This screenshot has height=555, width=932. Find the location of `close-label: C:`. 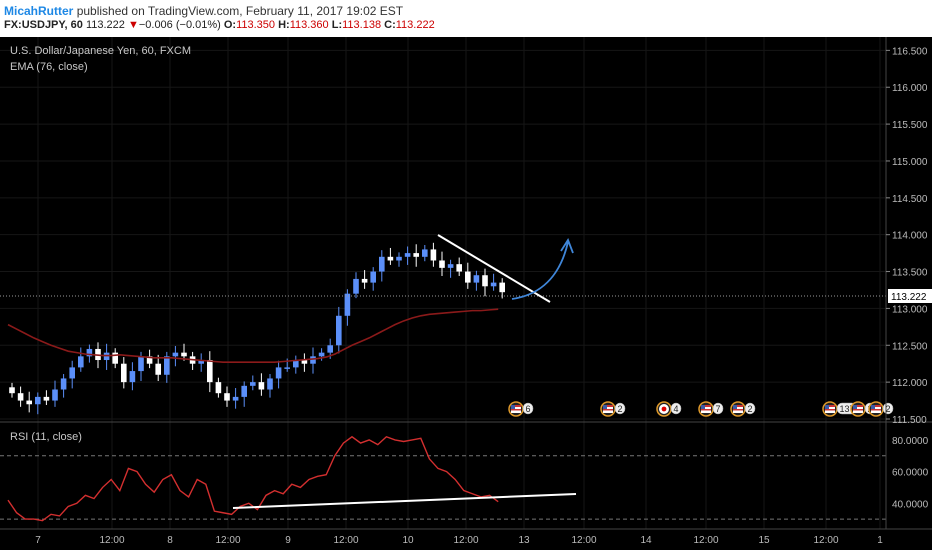

close-label: C: is located at coordinates (390, 25).